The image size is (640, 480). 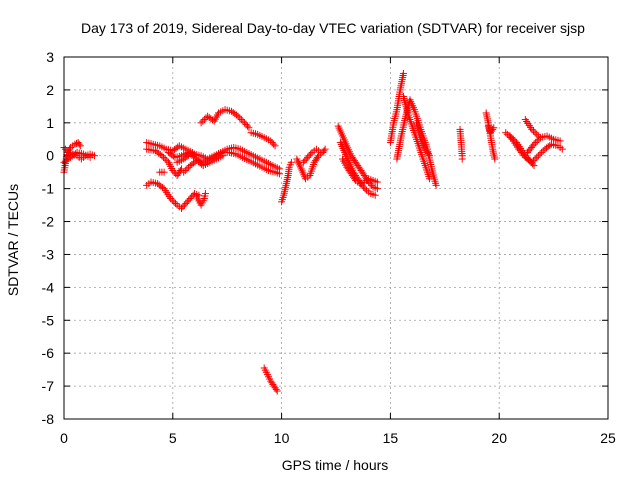 What do you see at coordinates (338, 438) in the screenshot?
I see `x-tick-labels: 0 5 10 15 20 25` at bounding box center [338, 438].